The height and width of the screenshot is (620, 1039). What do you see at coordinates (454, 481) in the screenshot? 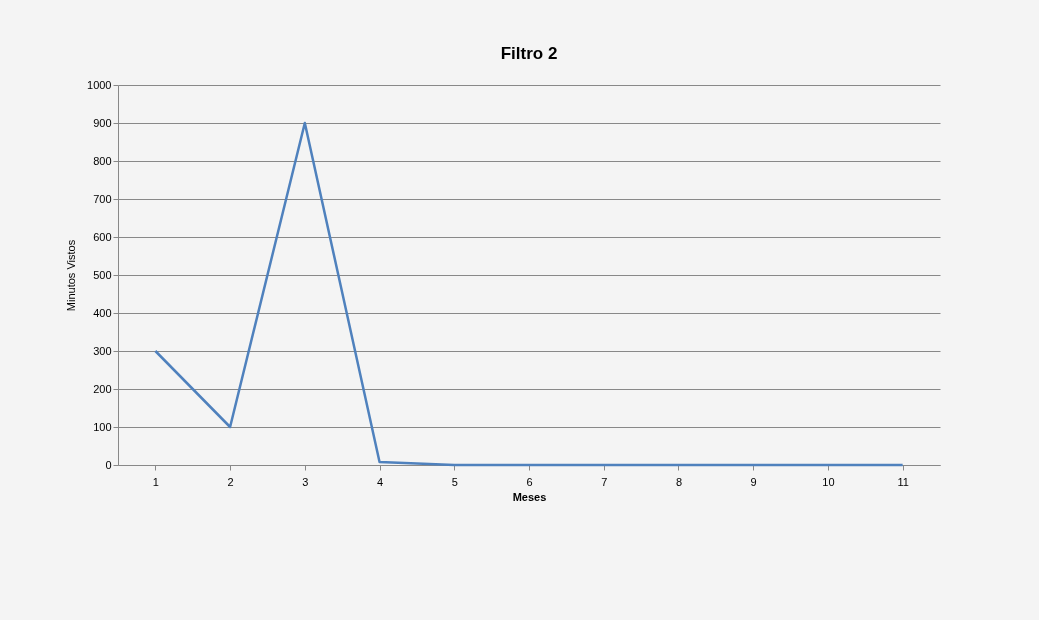
I see `x-tick-label: 5` at bounding box center [454, 481].